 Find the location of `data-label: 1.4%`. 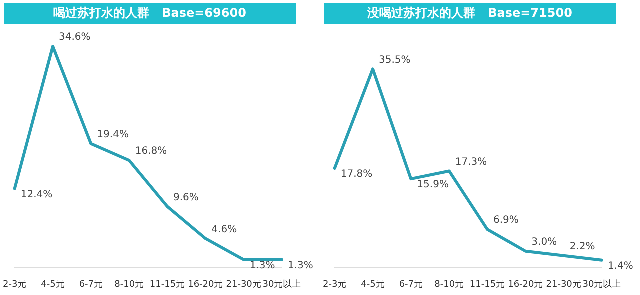

data-label: 1.4% is located at coordinates (621, 266).